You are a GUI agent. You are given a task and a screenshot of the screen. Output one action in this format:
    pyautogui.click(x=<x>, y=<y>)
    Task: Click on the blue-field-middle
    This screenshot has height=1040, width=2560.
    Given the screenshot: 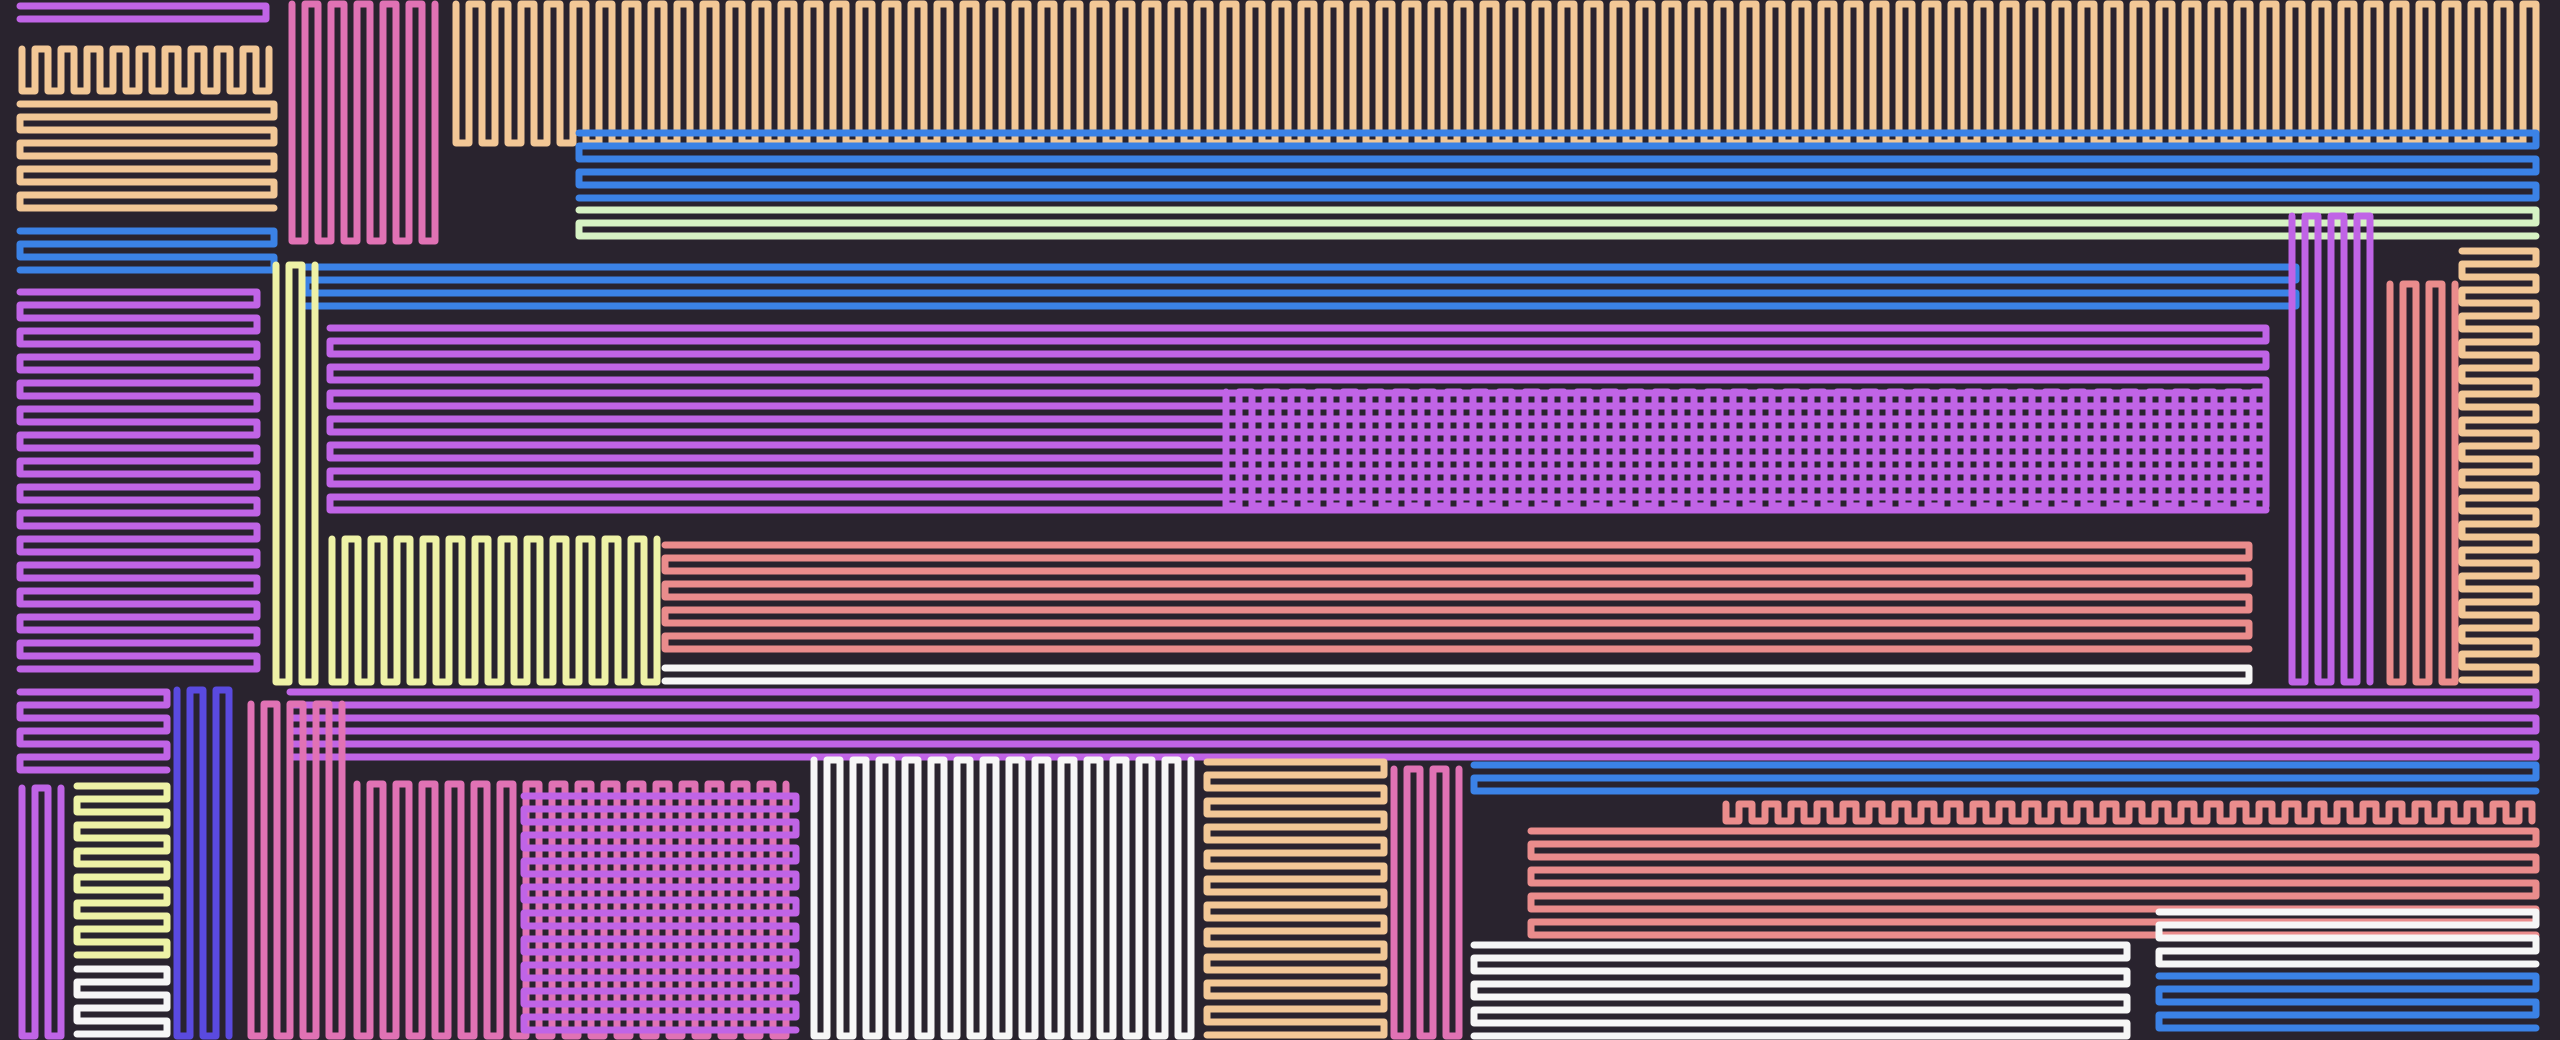 What is the action you would take?
    pyautogui.click(x=1301, y=286)
    